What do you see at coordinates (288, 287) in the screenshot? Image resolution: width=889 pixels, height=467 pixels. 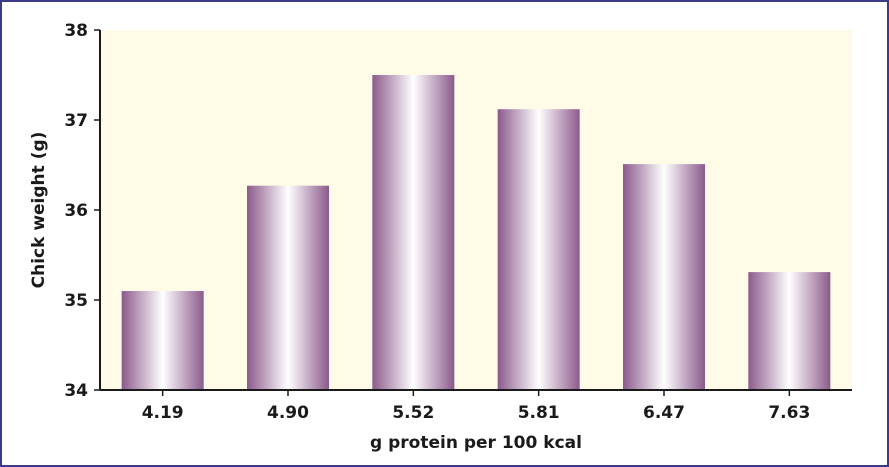 I see `bar-4.90` at bounding box center [288, 287].